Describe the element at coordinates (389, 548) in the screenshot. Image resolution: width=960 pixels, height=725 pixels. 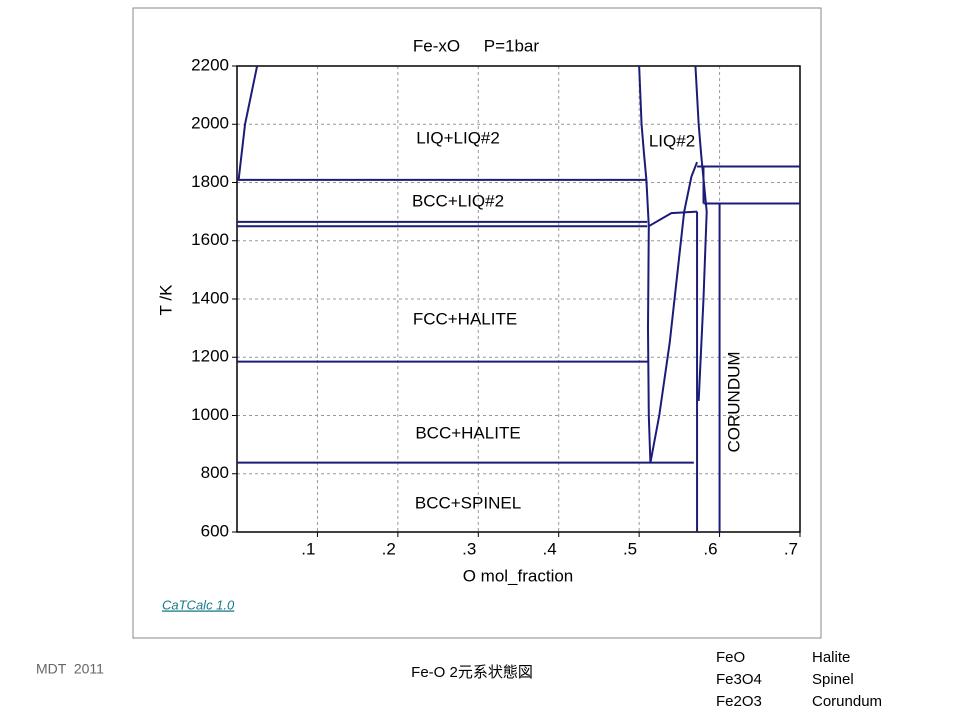
I see `x-tick-label: .2` at that location.